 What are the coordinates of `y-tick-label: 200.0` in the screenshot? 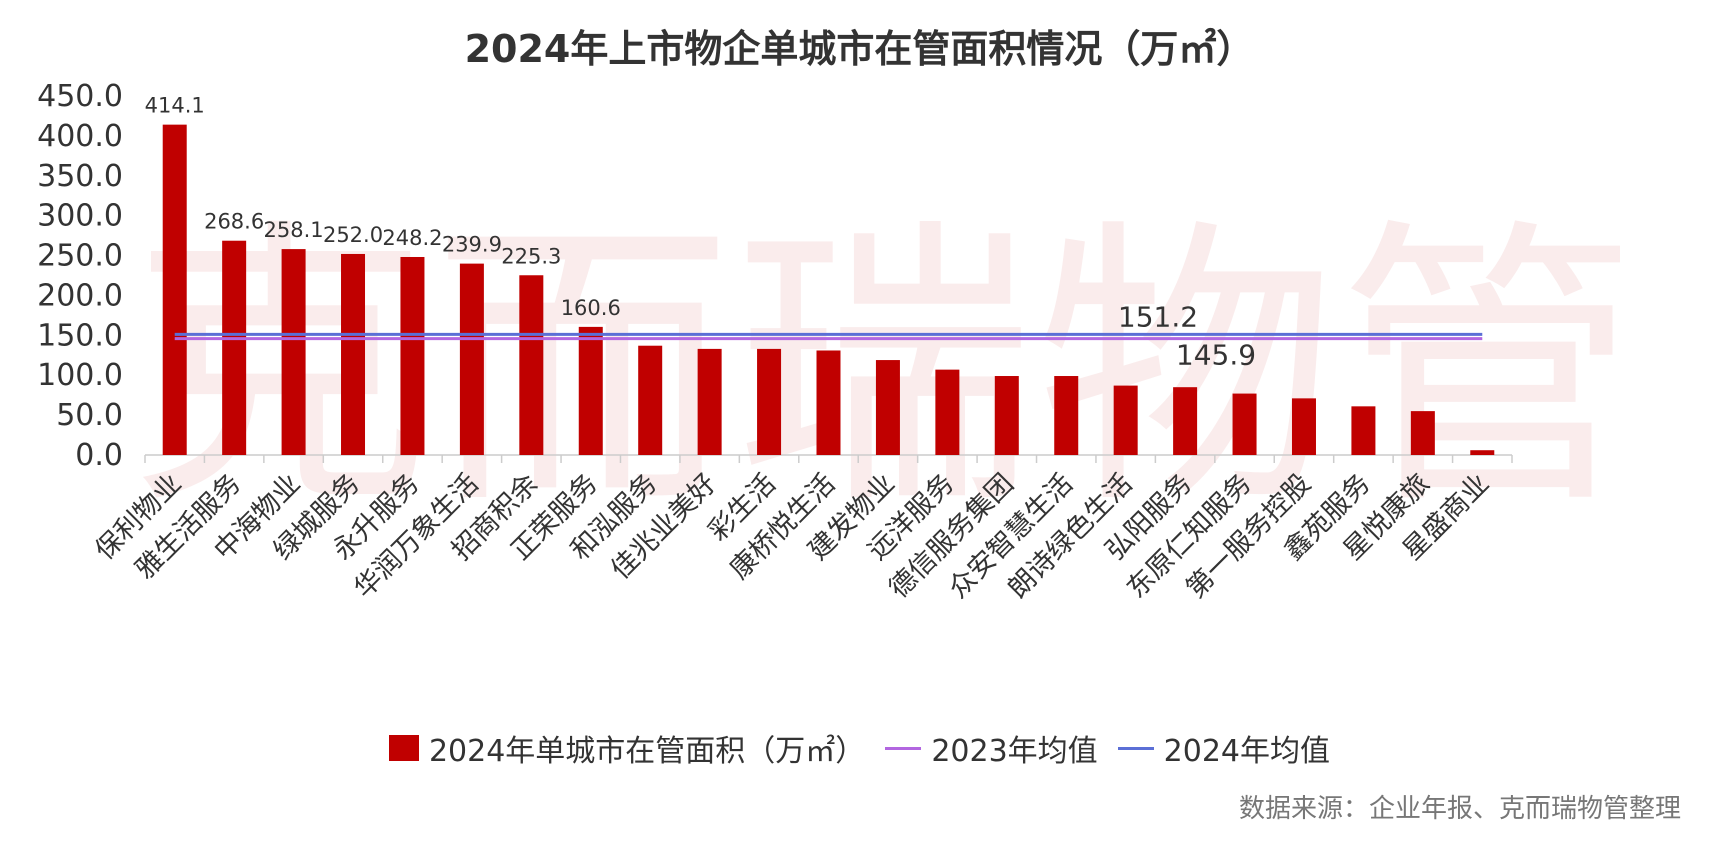 It's located at (80, 295).